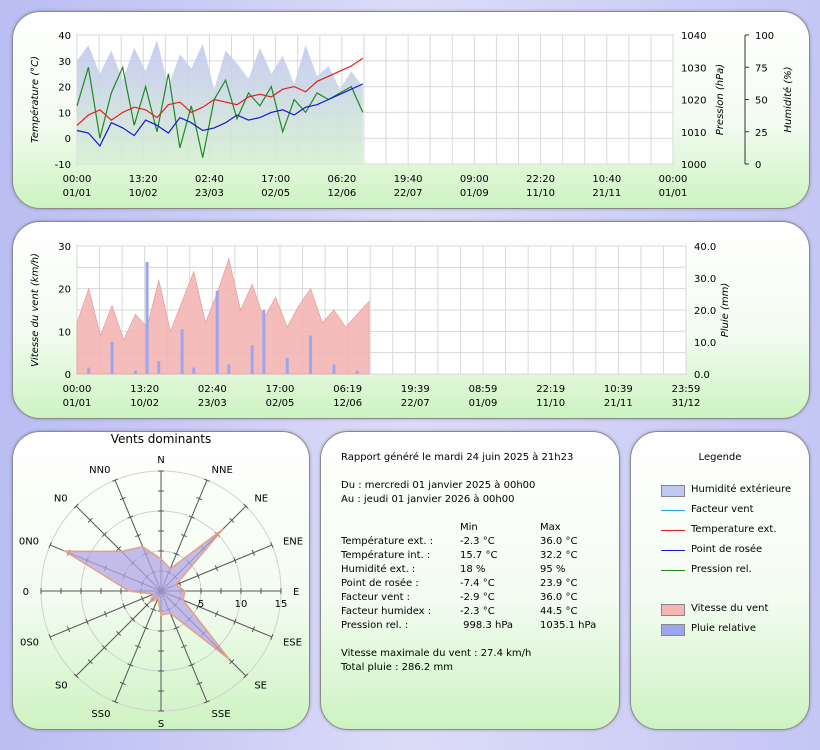  What do you see at coordinates (438, 485) in the screenshot?
I see `report-from: Du : mercredi 01 janvier 2025 à 00h00` at bounding box center [438, 485].